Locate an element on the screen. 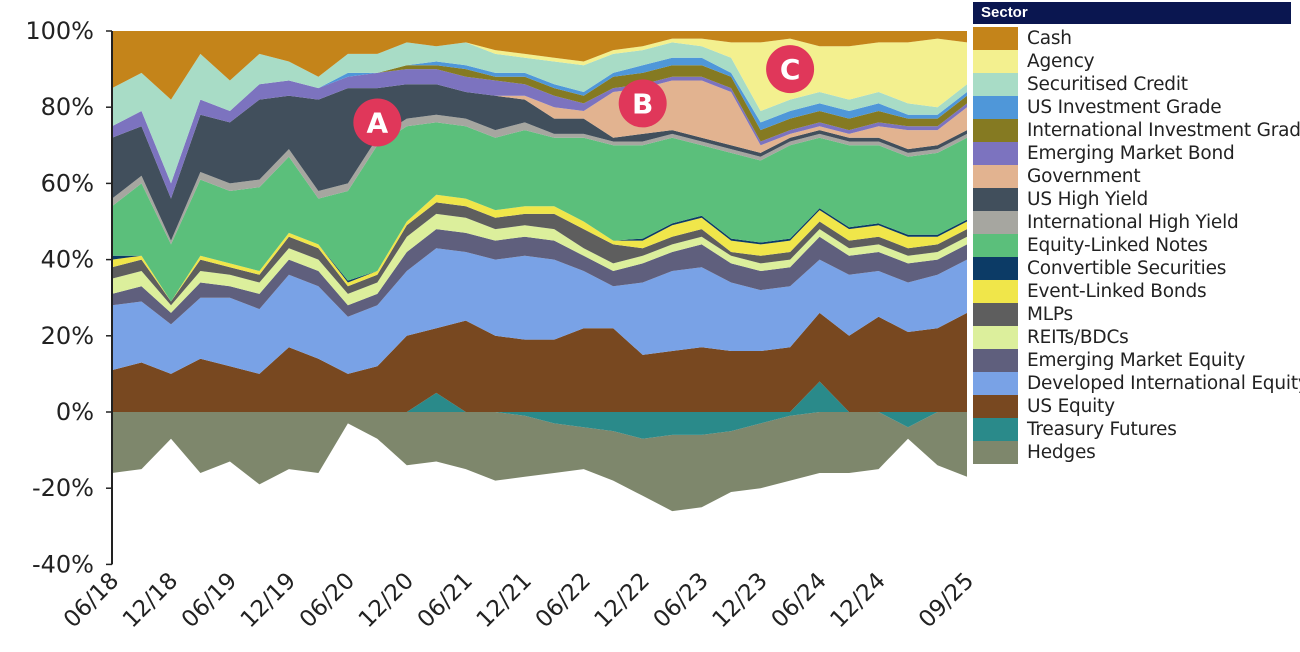  annotation-label: C is located at coordinates (790, 69).